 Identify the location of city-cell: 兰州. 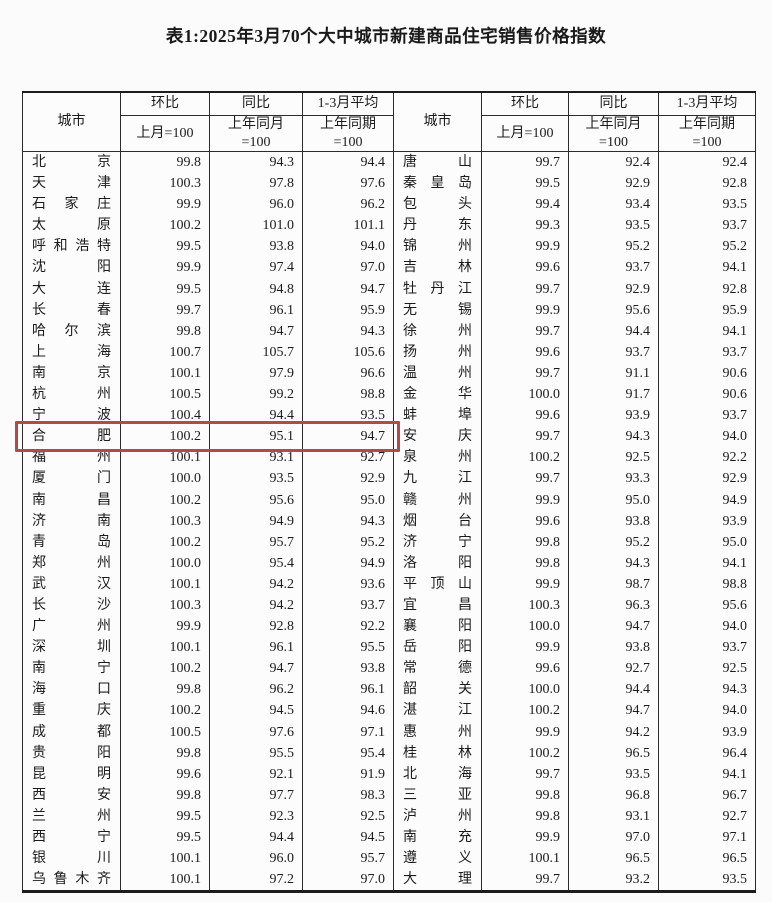
(71, 816).